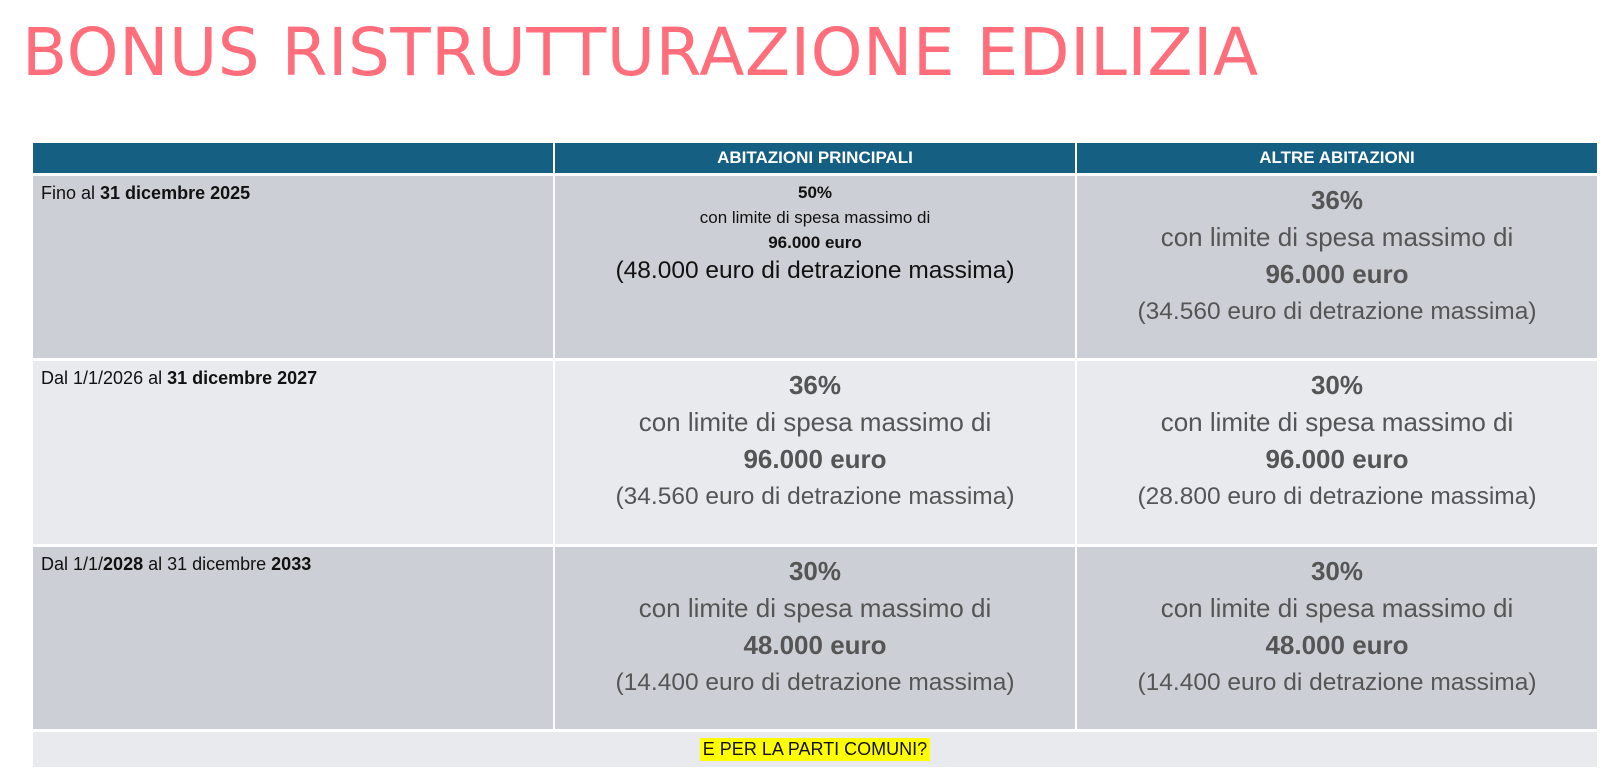 This screenshot has height=776, width=1621. I want to click on label-part-bold: 31 dicembre 2027, so click(242, 378).